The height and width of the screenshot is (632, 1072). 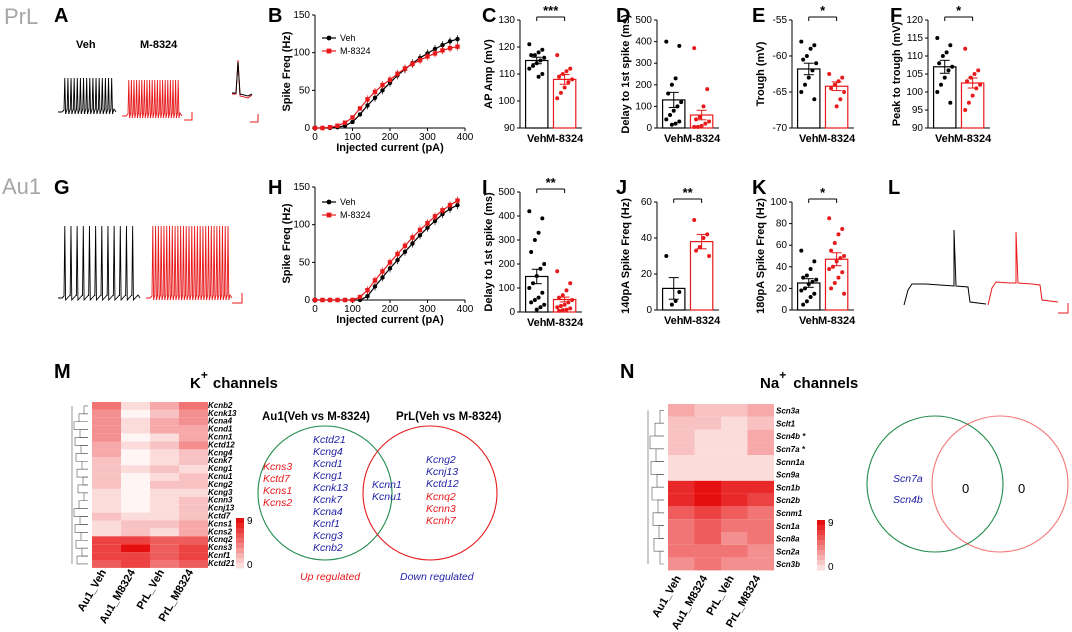 I want to click on x-tick-label: 100, so click(x=352, y=309).